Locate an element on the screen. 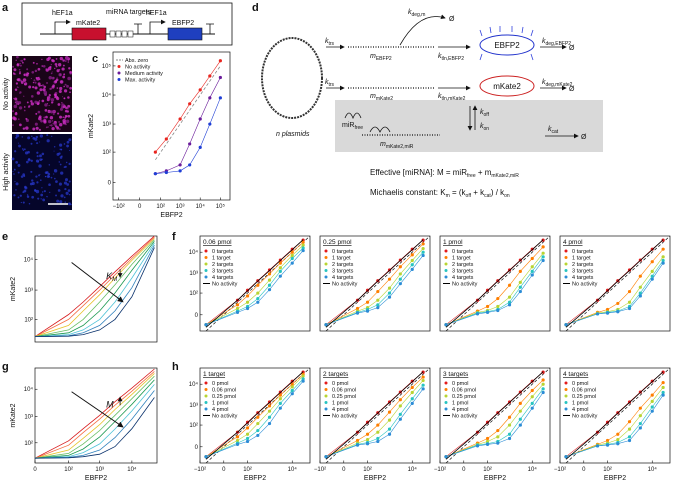 The height and width of the screenshot is (485, 679). svg-text: kdeg,m is located at coordinates (416, 13).